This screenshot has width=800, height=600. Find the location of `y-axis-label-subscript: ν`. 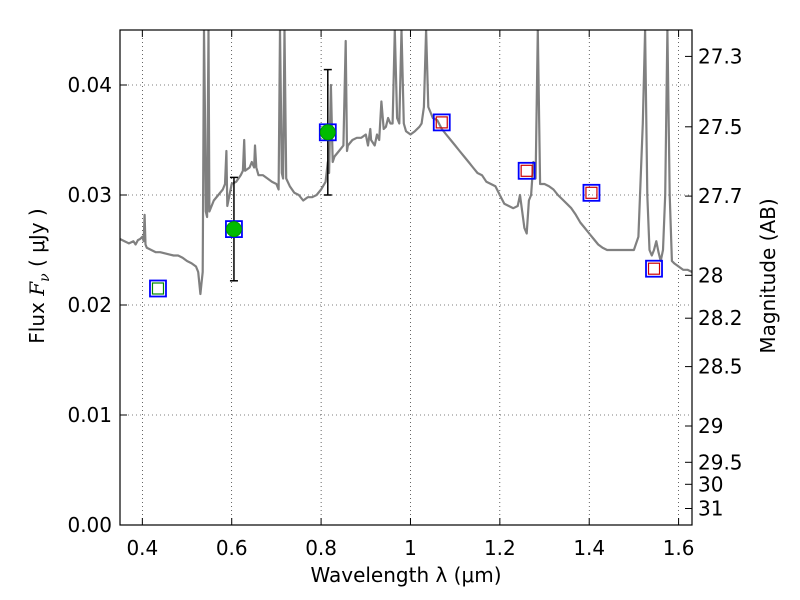

y-axis-label-subscript: ν is located at coordinates (45, 277).